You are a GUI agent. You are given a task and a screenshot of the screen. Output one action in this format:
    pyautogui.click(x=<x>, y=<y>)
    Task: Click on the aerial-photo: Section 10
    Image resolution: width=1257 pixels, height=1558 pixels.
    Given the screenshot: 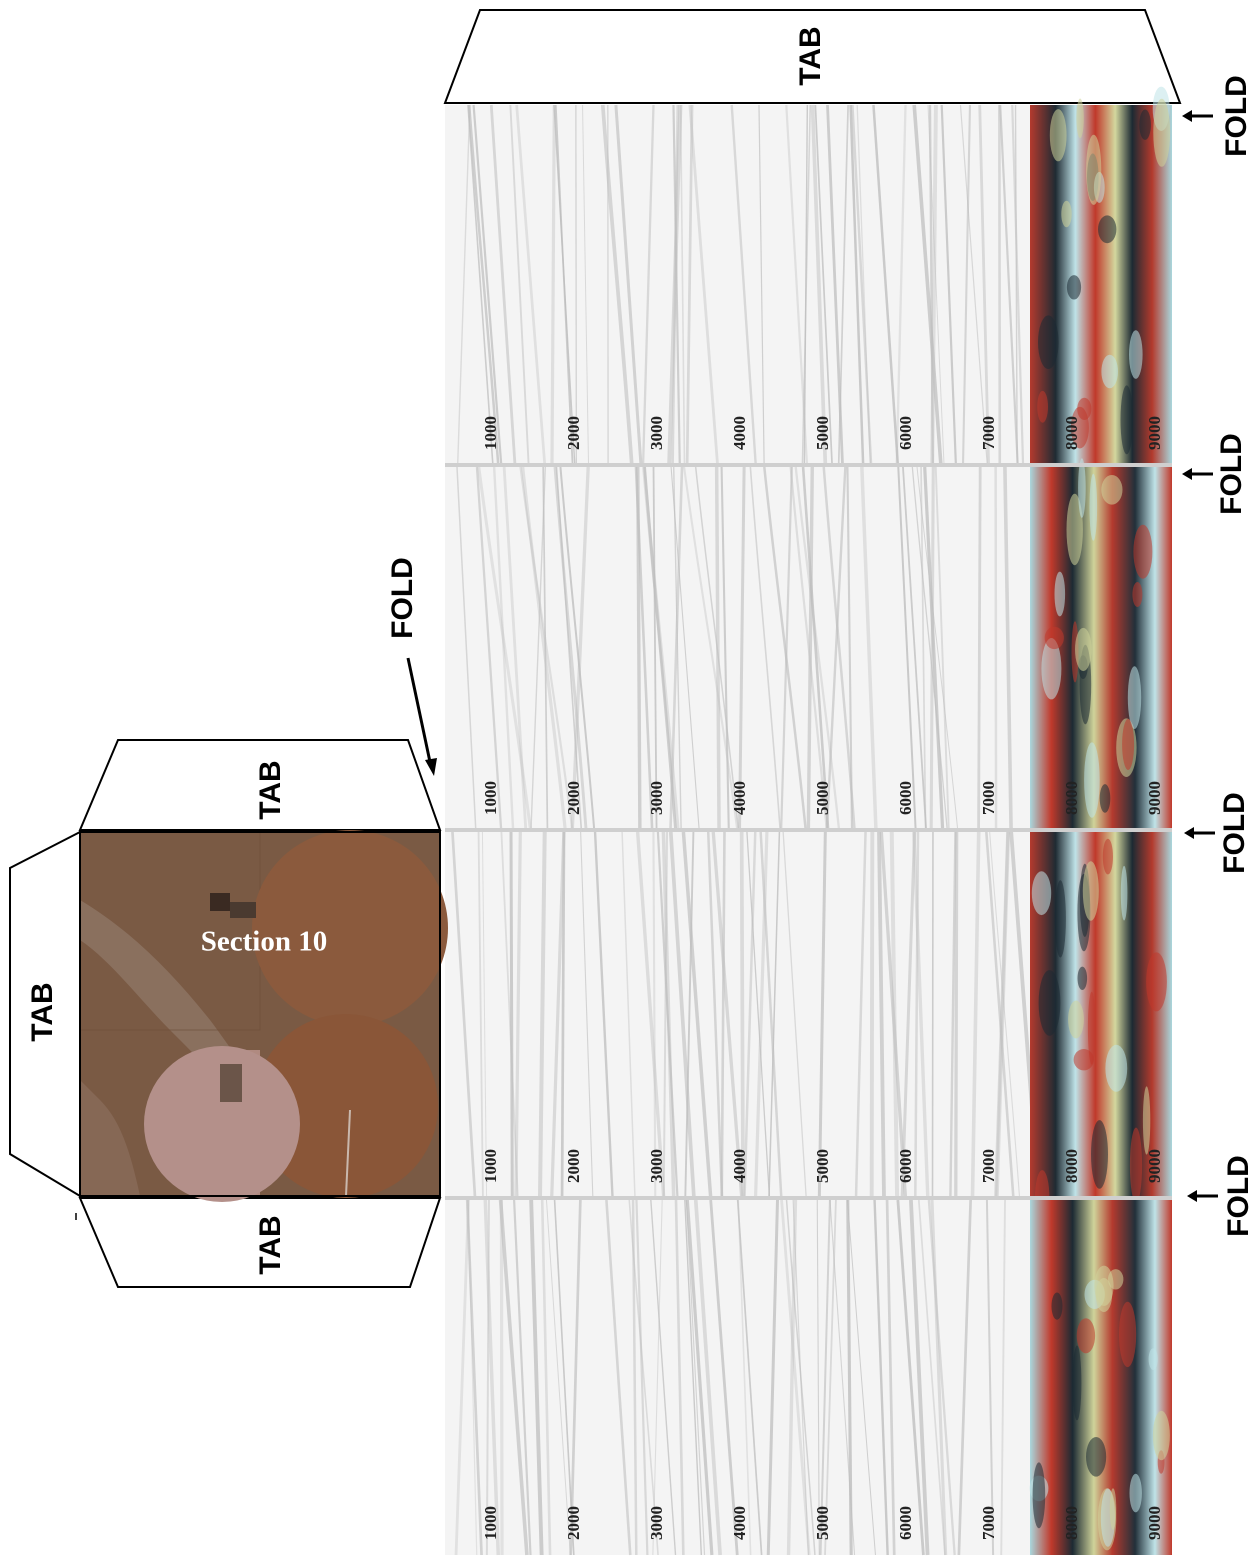 What is the action you would take?
    pyautogui.click(x=263, y=1016)
    